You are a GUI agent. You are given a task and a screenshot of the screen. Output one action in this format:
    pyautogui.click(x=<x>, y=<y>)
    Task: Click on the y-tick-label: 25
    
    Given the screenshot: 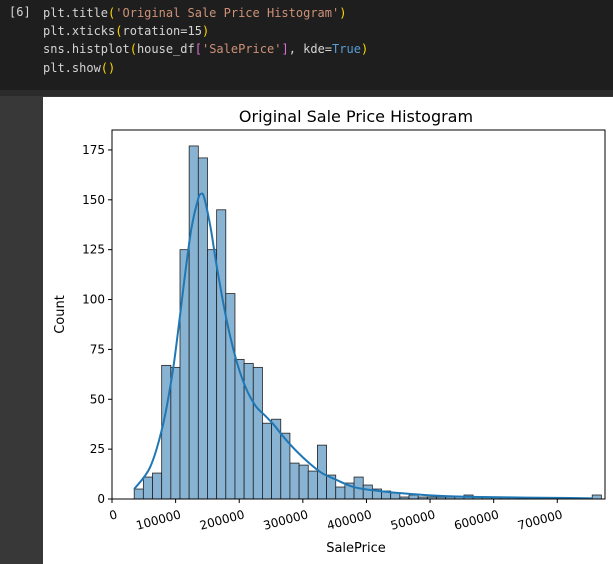 What is the action you would take?
    pyautogui.click(x=97, y=449)
    